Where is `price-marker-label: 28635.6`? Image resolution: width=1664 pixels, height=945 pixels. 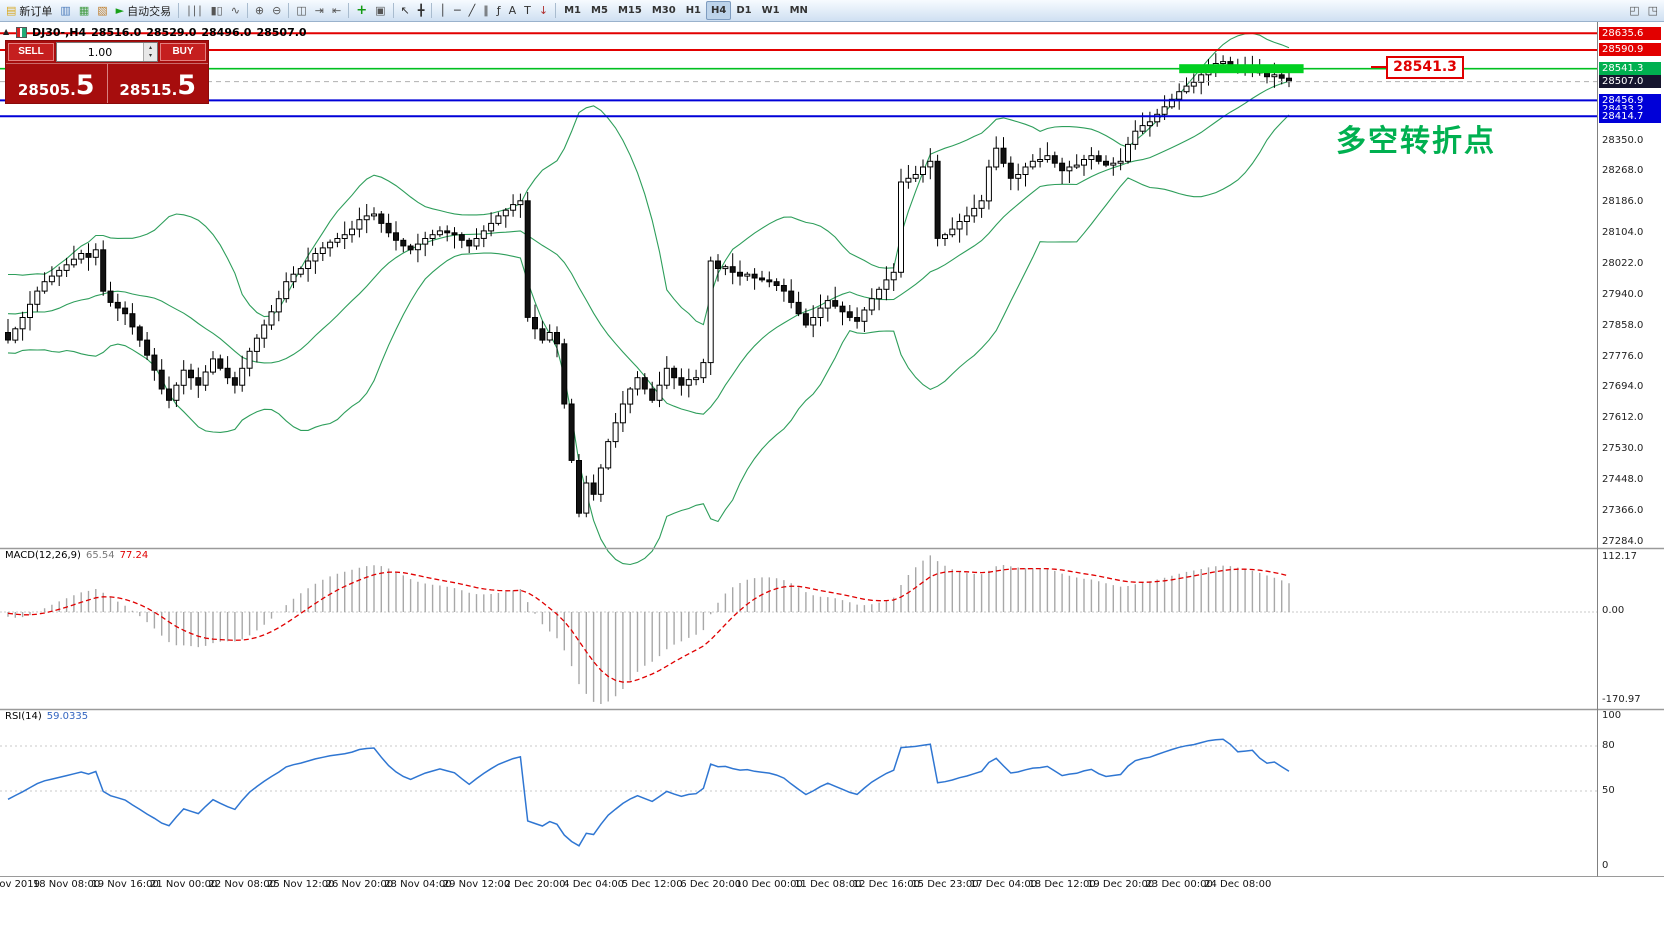
price-marker-label: 28635.6 is located at coordinates (1630, 33).